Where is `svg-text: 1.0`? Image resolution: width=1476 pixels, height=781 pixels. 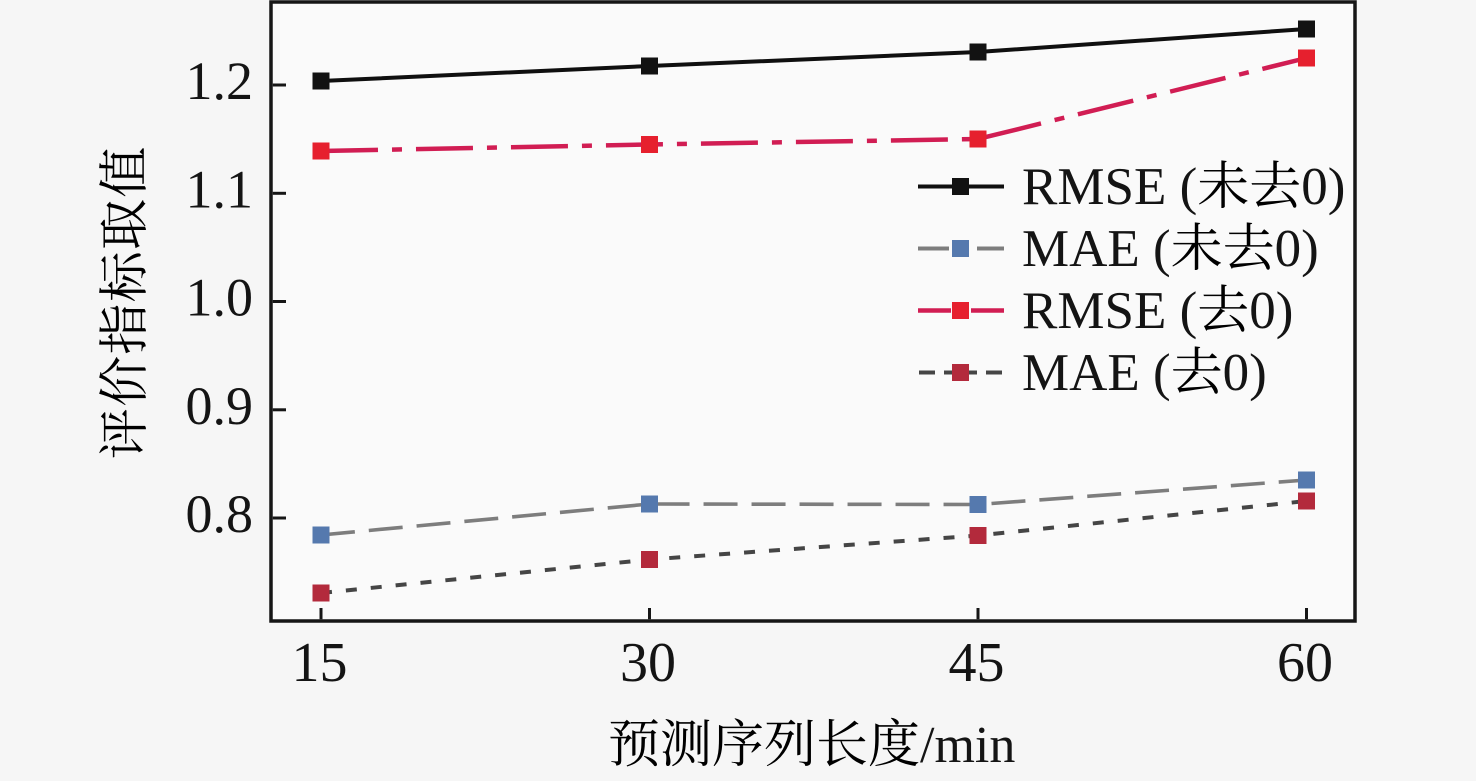 svg-text: 1.0 is located at coordinates (220, 298).